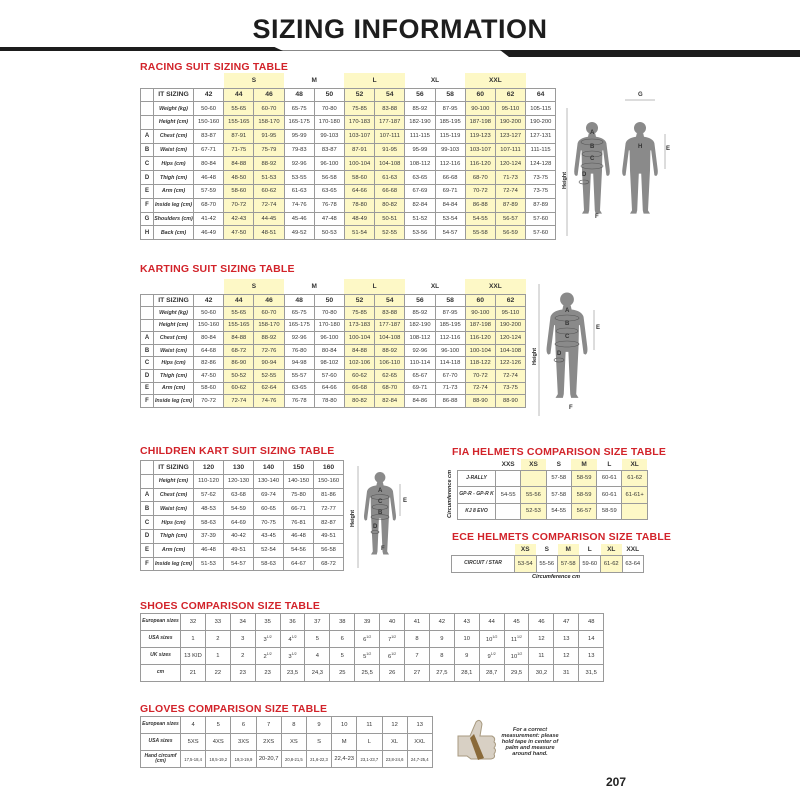 This screenshot has height=800, width=800. Describe the element at coordinates (359, 178) in the screenshot. I see `table-cell: 58-60` at that location.